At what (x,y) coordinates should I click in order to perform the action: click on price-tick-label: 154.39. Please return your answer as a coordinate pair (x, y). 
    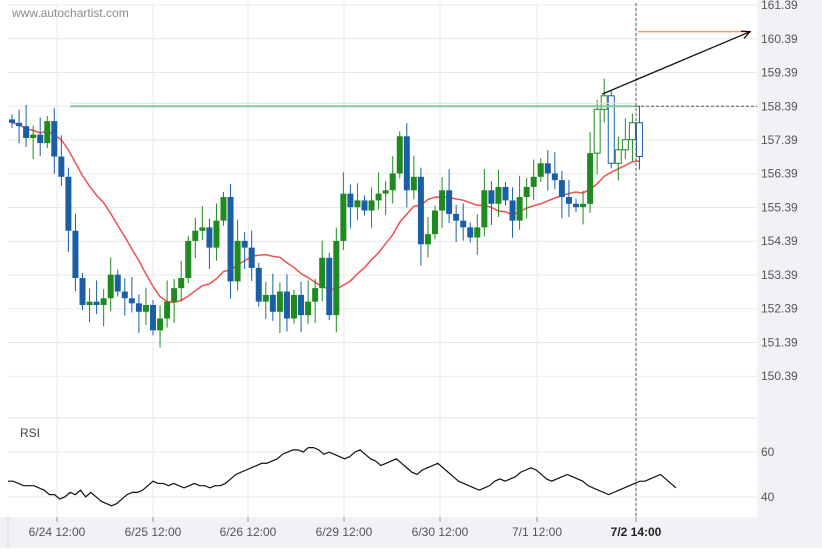
    Looking at the image, I should click on (779, 241).